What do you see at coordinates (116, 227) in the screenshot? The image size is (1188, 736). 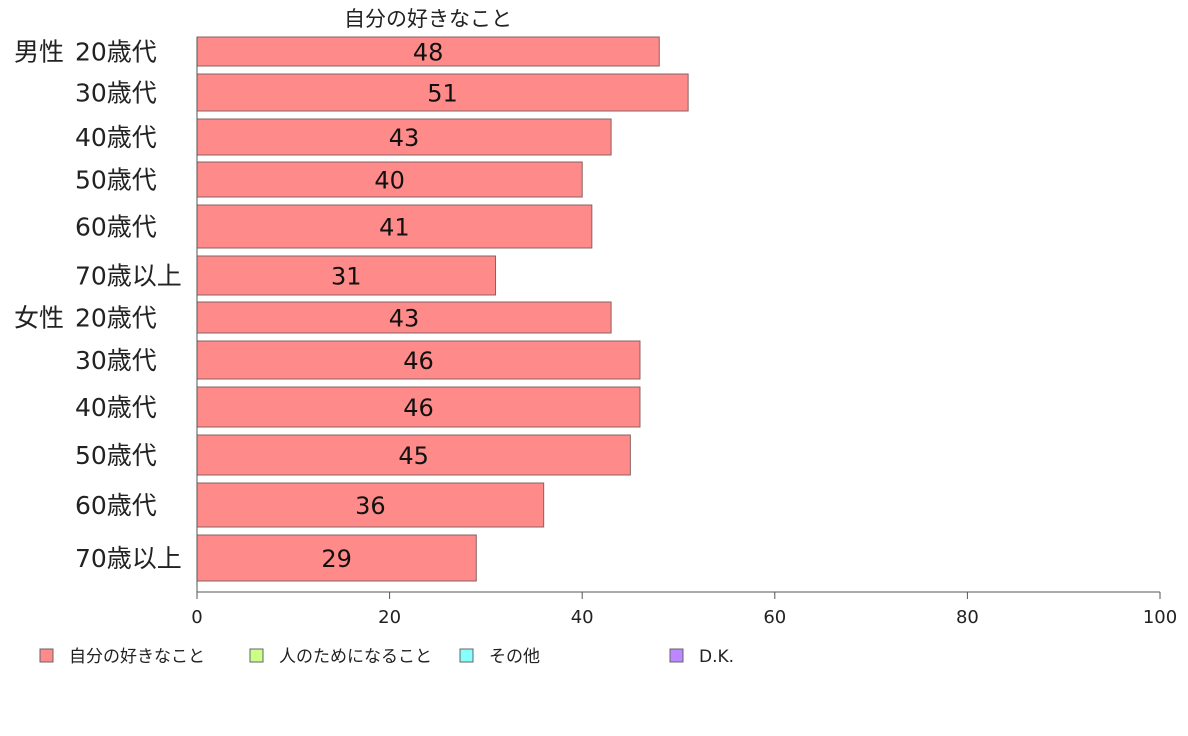 I see `category-label-5: 60歳代` at bounding box center [116, 227].